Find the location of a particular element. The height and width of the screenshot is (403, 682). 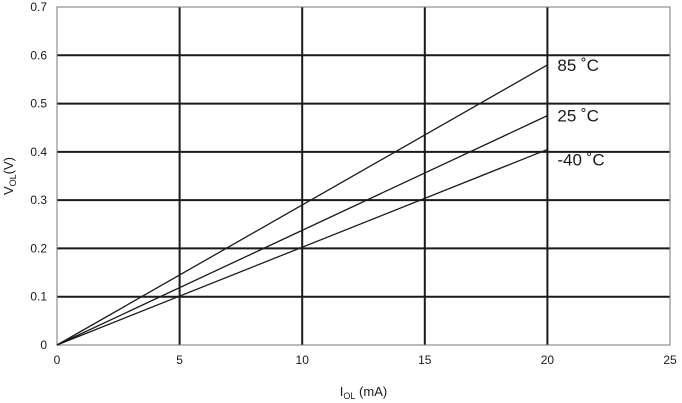

x-tick-label: 20 is located at coordinates (548, 360).